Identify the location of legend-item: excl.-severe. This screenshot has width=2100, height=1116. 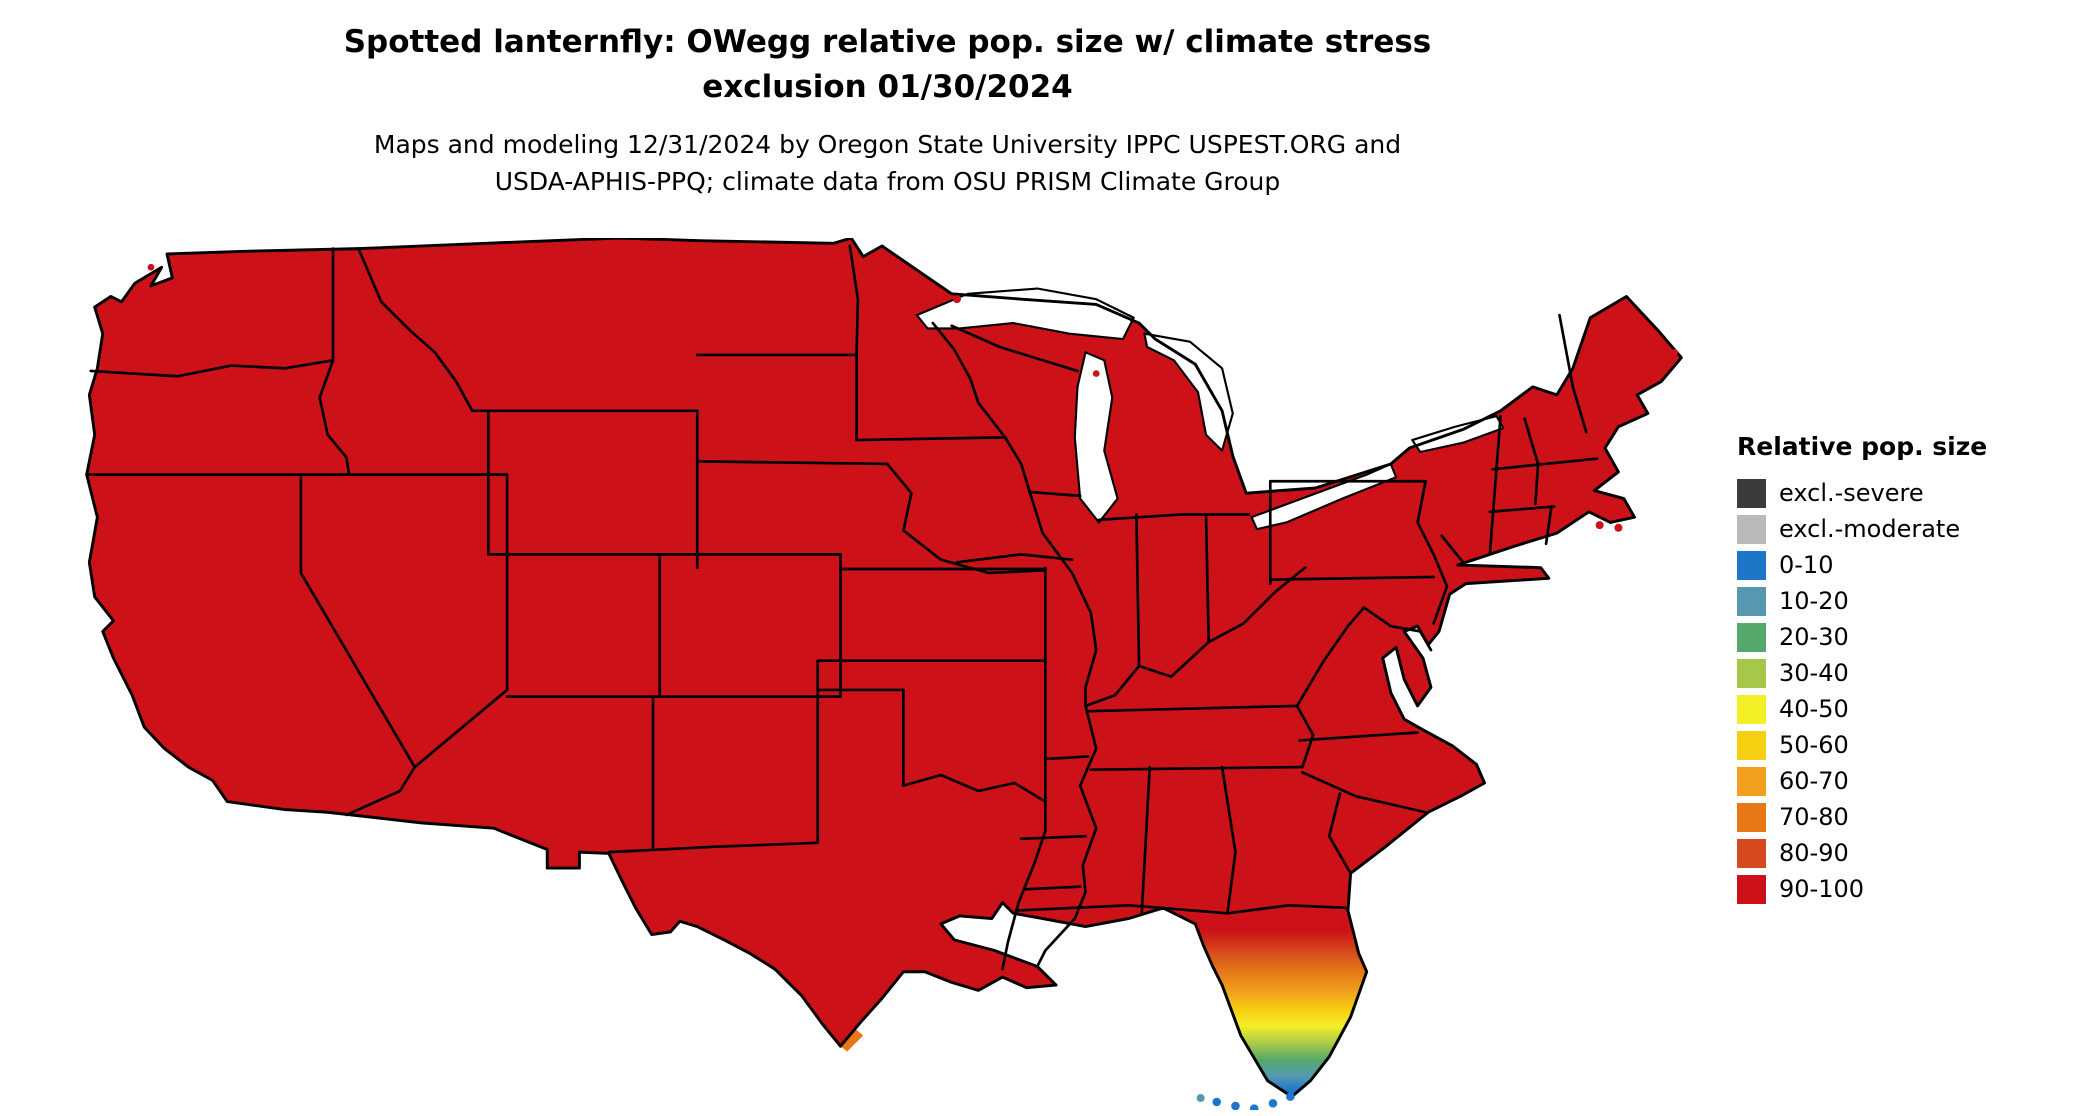
(1907, 493).